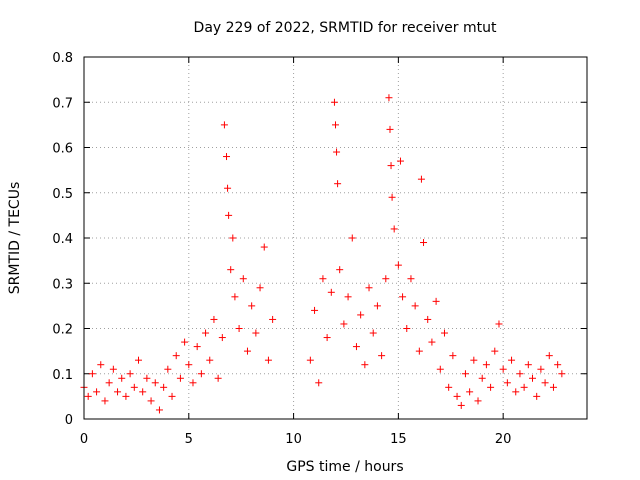  What do you see at coordinates (62, 375) in the screenshot?
I see `y-tick-label: 0.1` at bounding box center [62, 375].